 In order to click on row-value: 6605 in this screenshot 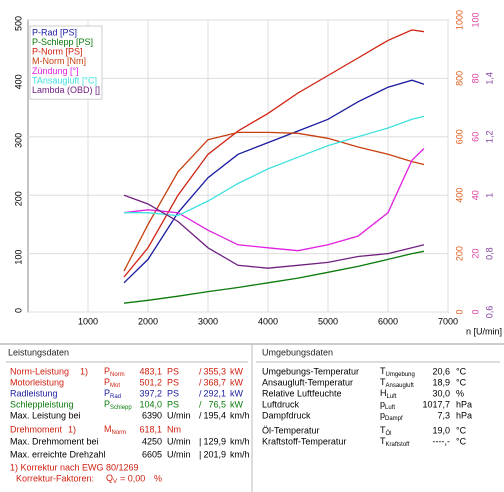, I will do `click(152, 454)`.